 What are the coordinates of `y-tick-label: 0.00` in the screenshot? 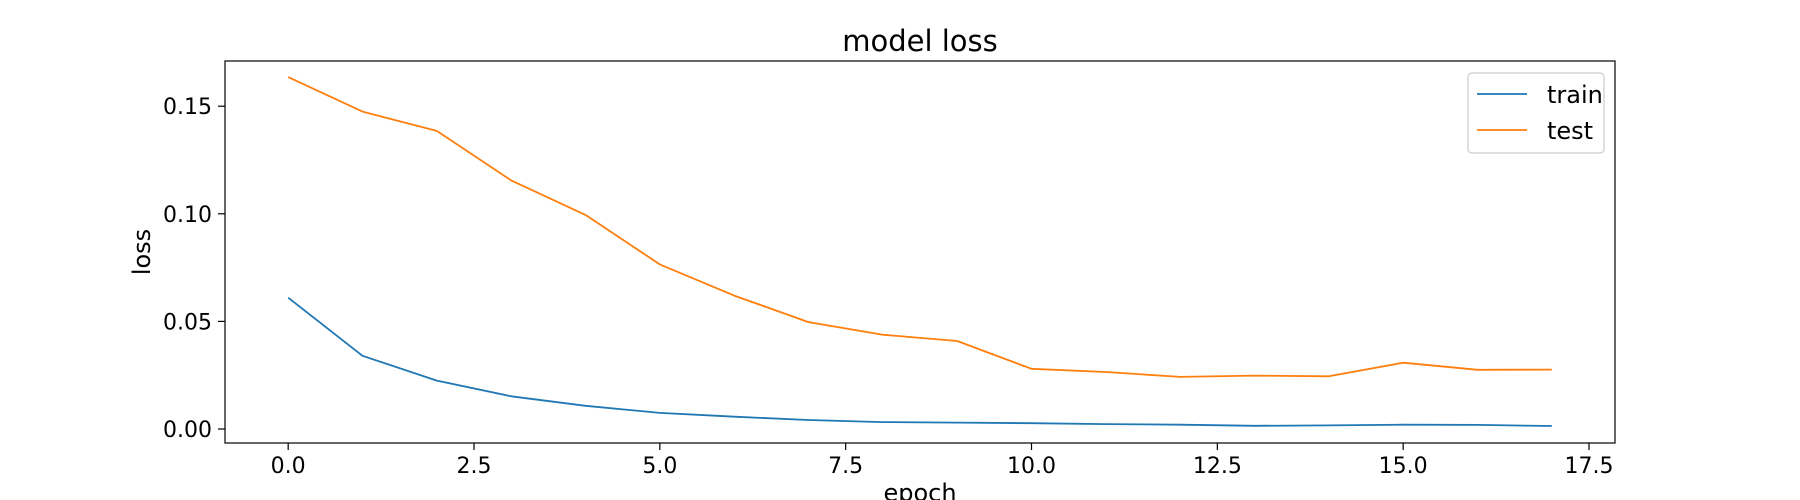 It's located at (187, 430).